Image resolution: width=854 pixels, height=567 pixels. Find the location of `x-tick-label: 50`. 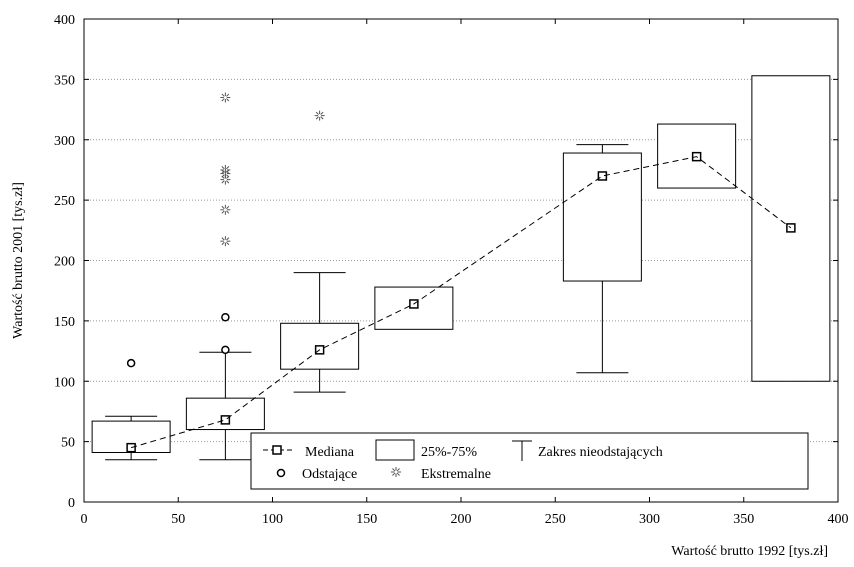

x-tick-label: 50 is located at coordinates (178, 519).